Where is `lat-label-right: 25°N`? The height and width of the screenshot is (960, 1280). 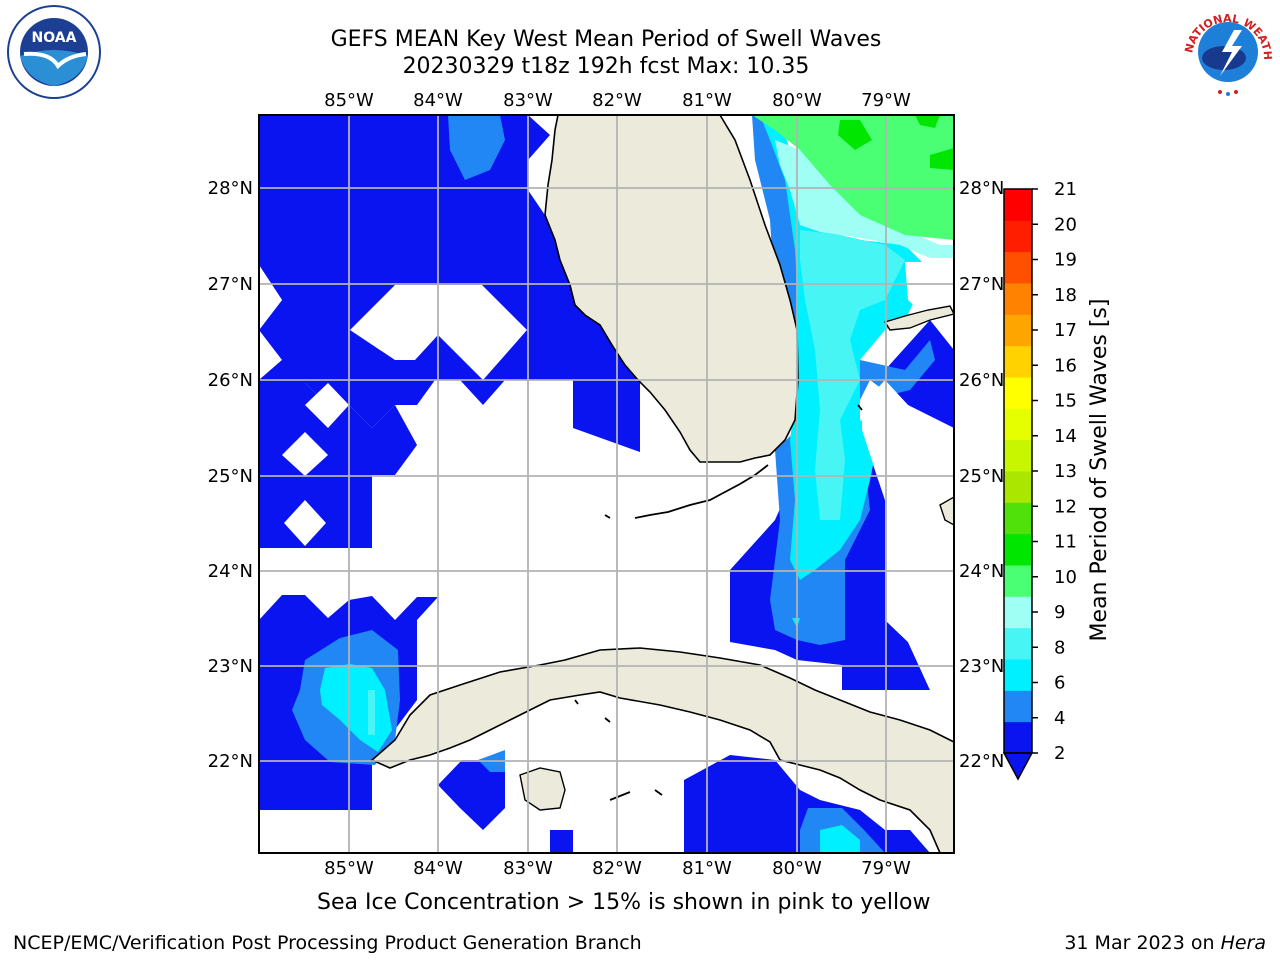
lat-label-right: 25°N is located at coordinates (981, 476).